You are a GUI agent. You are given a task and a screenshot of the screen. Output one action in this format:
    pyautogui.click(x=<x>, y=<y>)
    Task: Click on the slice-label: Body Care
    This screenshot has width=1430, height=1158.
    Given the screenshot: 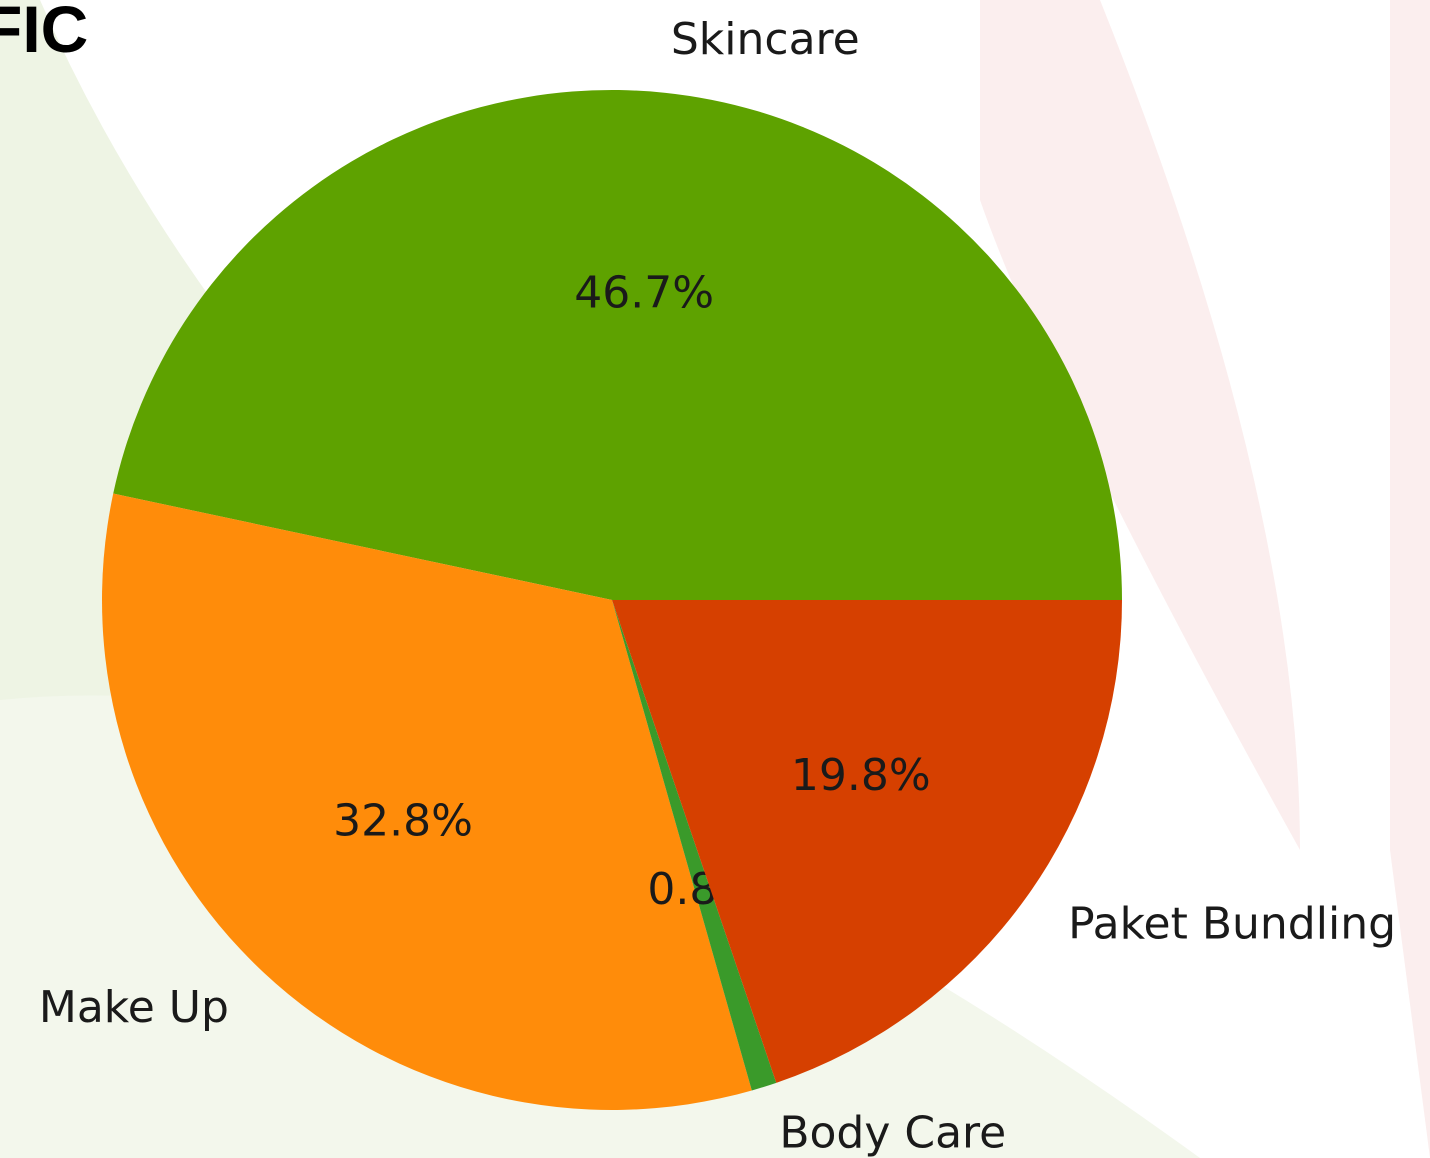 What is the action you would take?
    pyautogui.click(x=892, y=1132)
    